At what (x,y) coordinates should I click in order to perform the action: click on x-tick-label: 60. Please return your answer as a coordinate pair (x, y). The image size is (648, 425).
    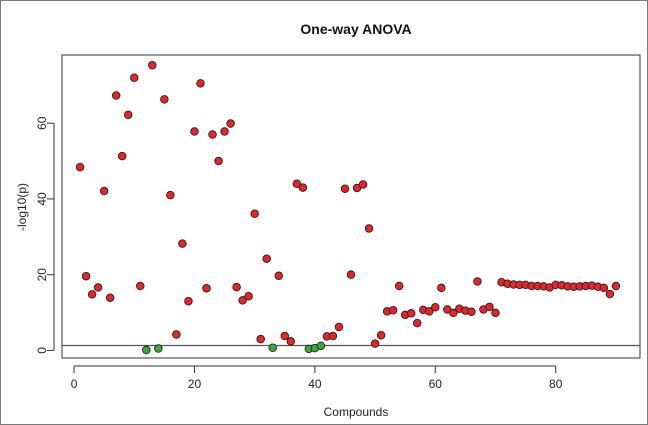
    Looking at the image, I should click on (436, 384).